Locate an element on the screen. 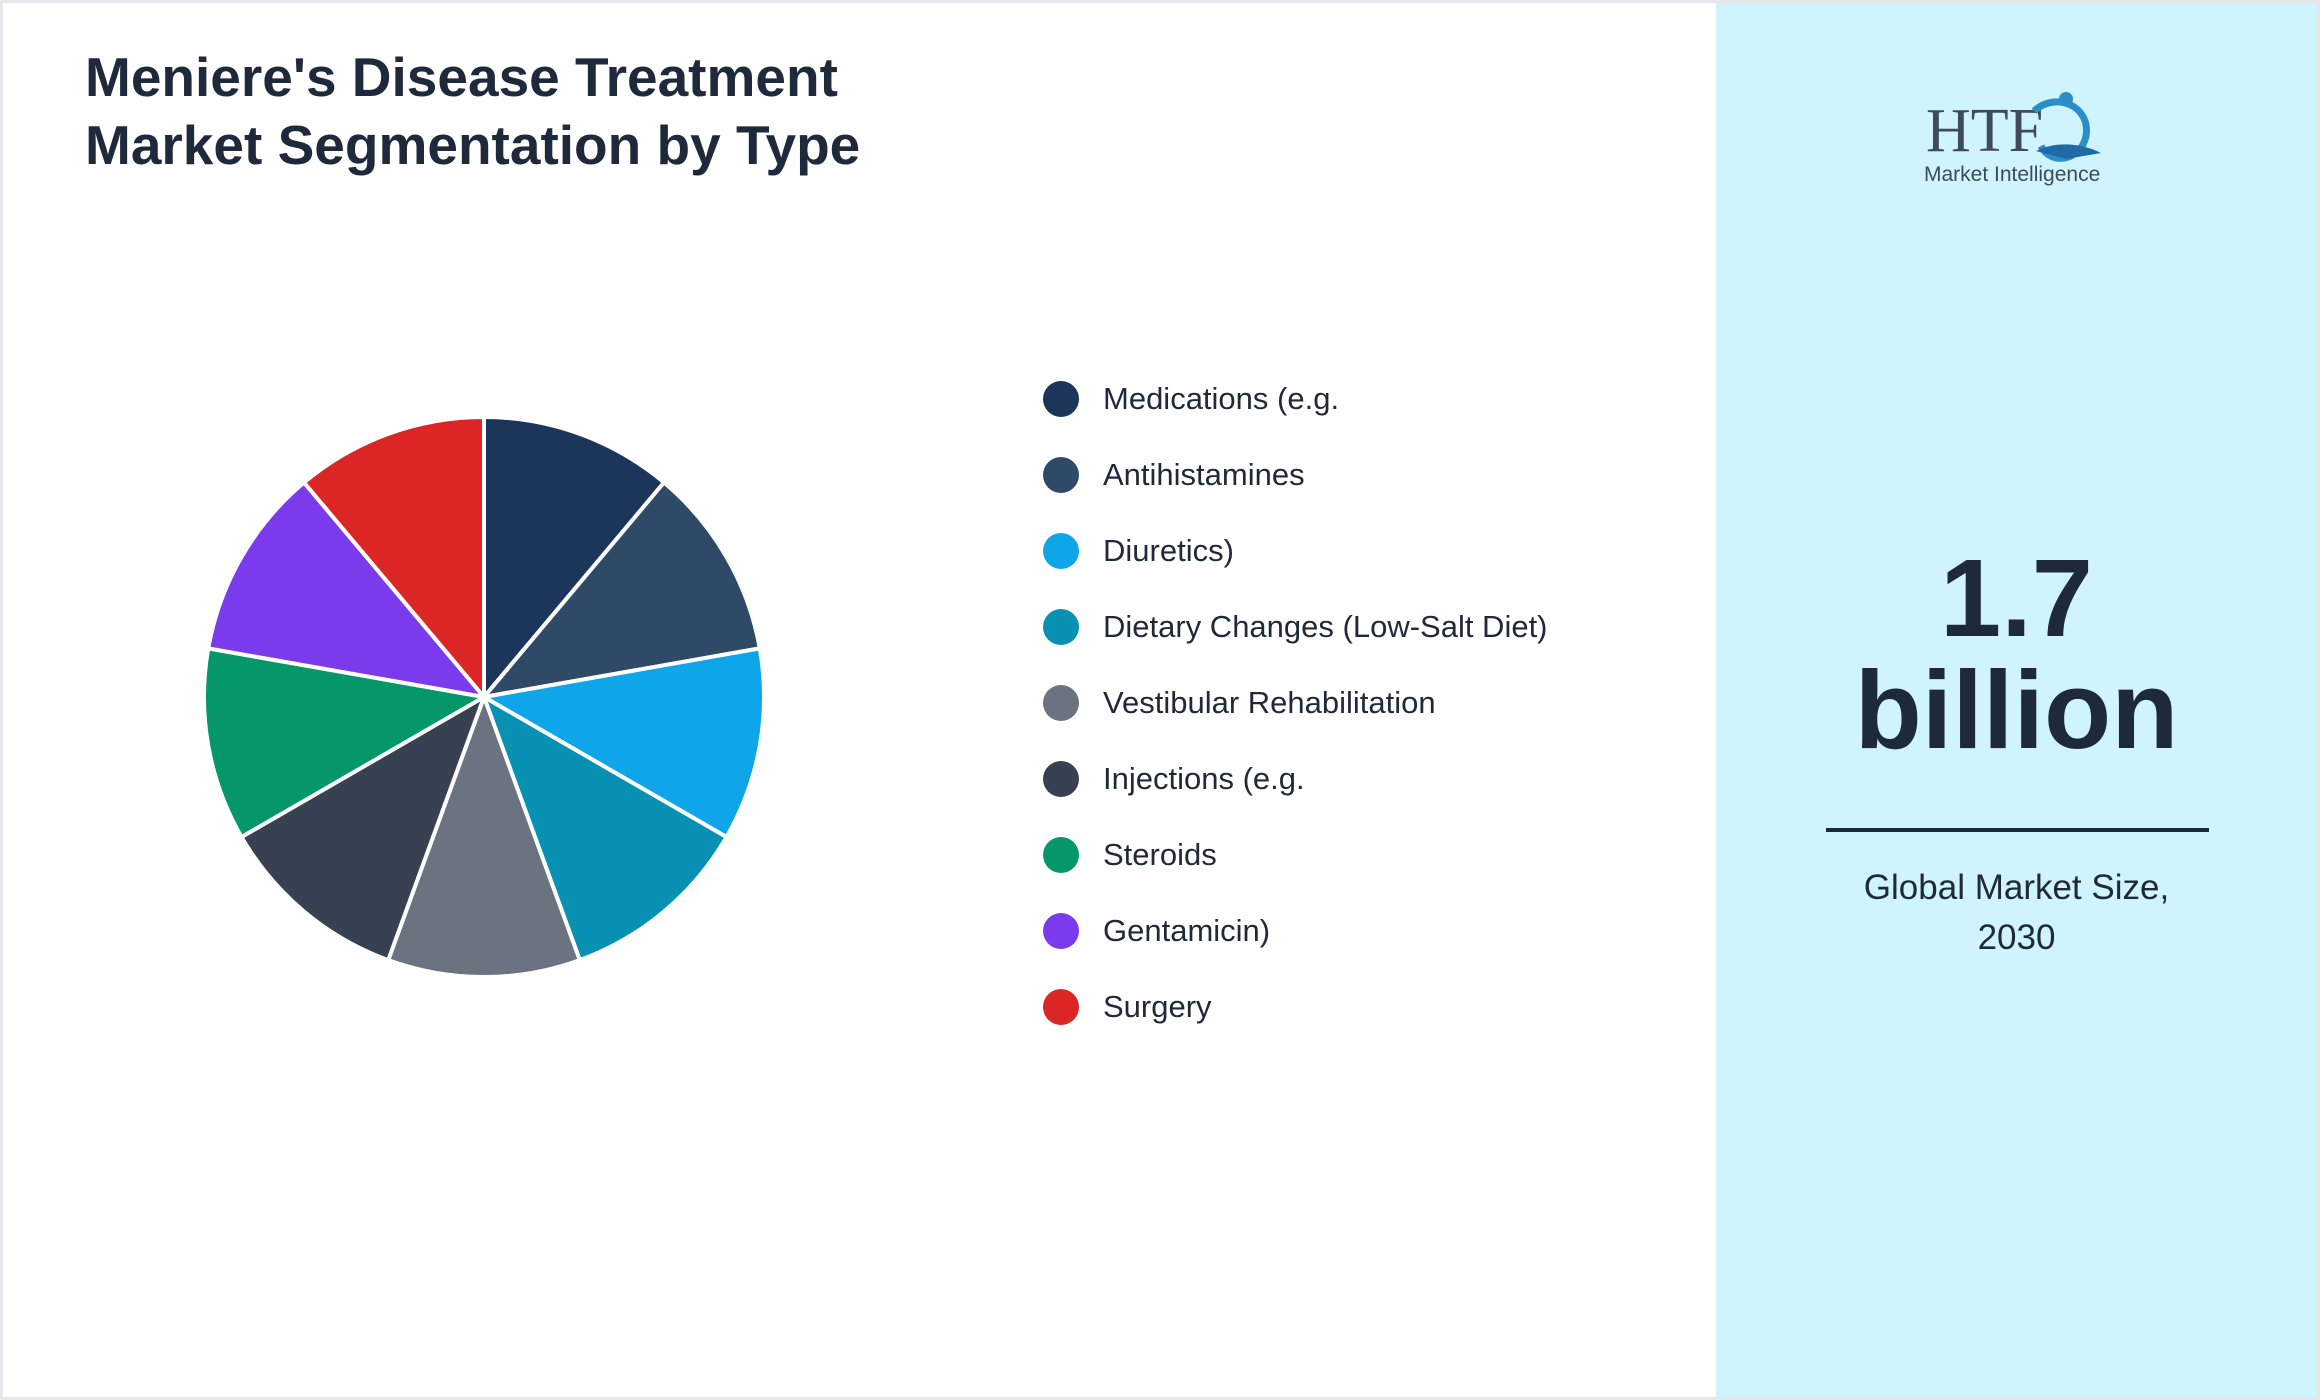 This screenshot has width=2320, height=1400. logo-swirl-icon is located at coordinates (2060, 130).